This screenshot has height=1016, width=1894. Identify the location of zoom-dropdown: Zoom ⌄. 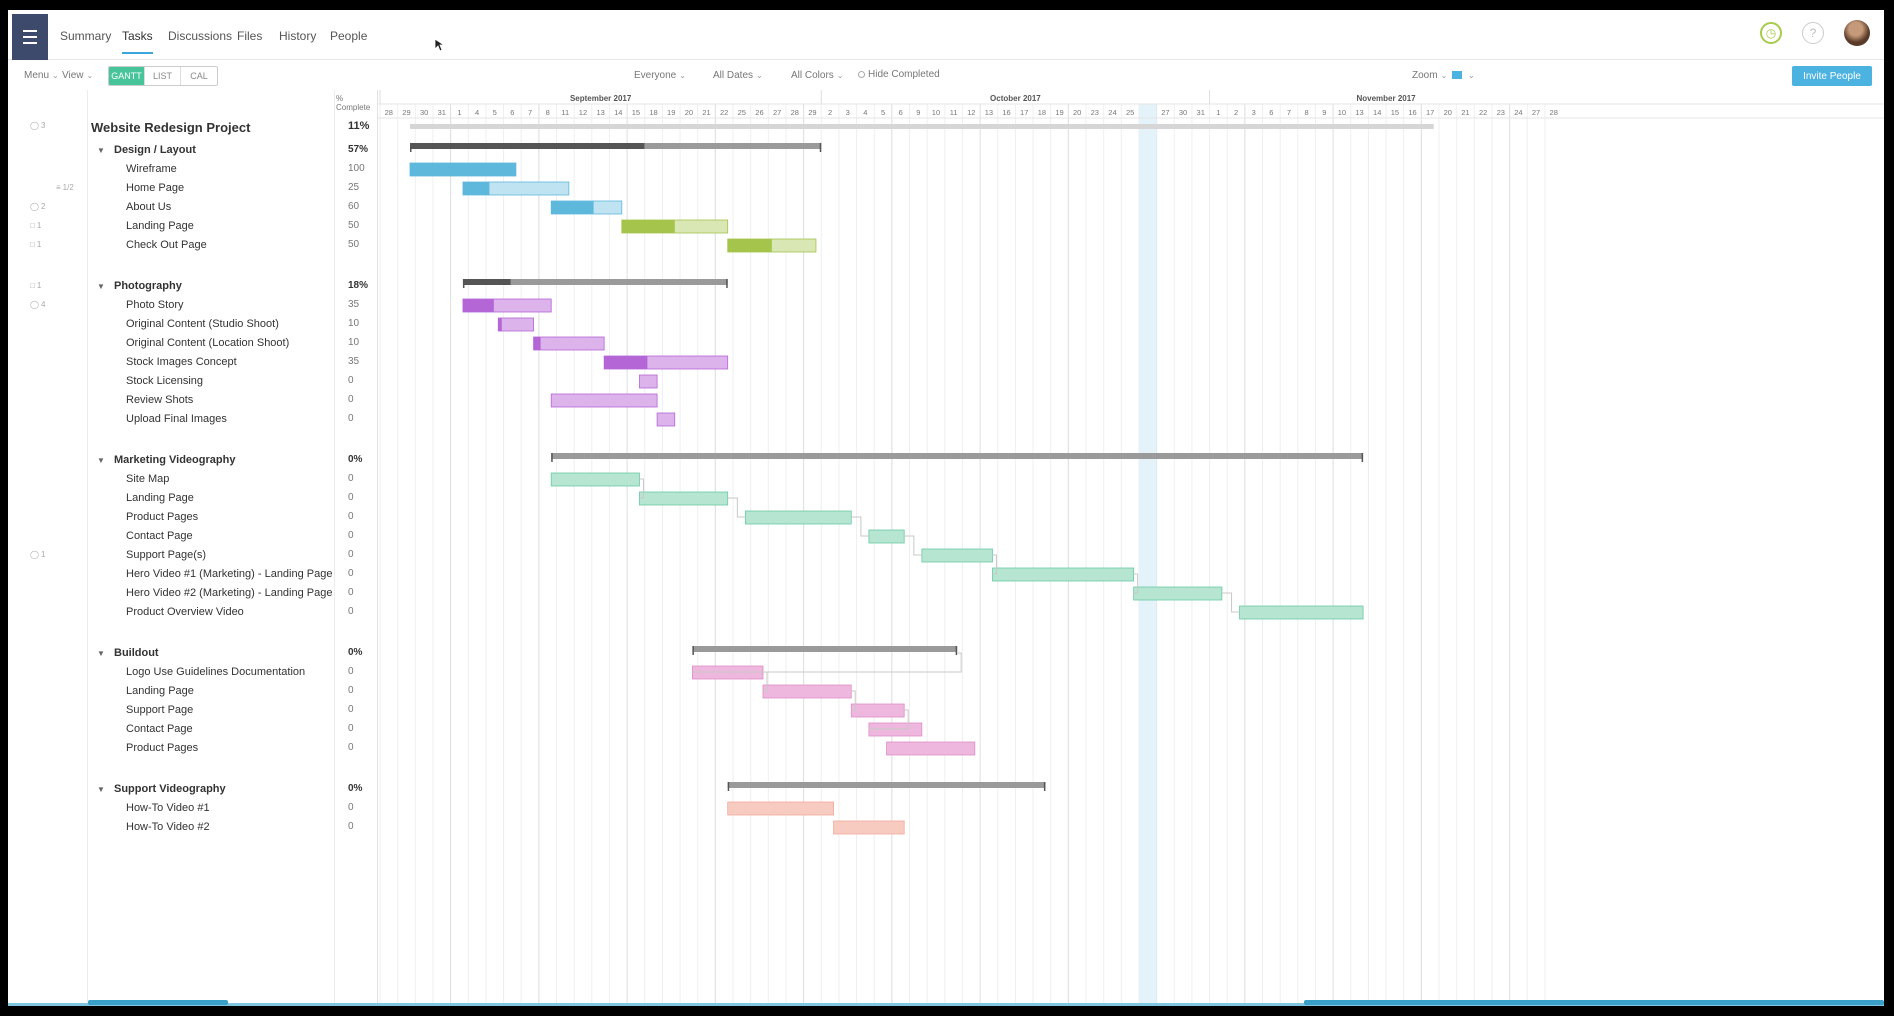
(1429, 75).